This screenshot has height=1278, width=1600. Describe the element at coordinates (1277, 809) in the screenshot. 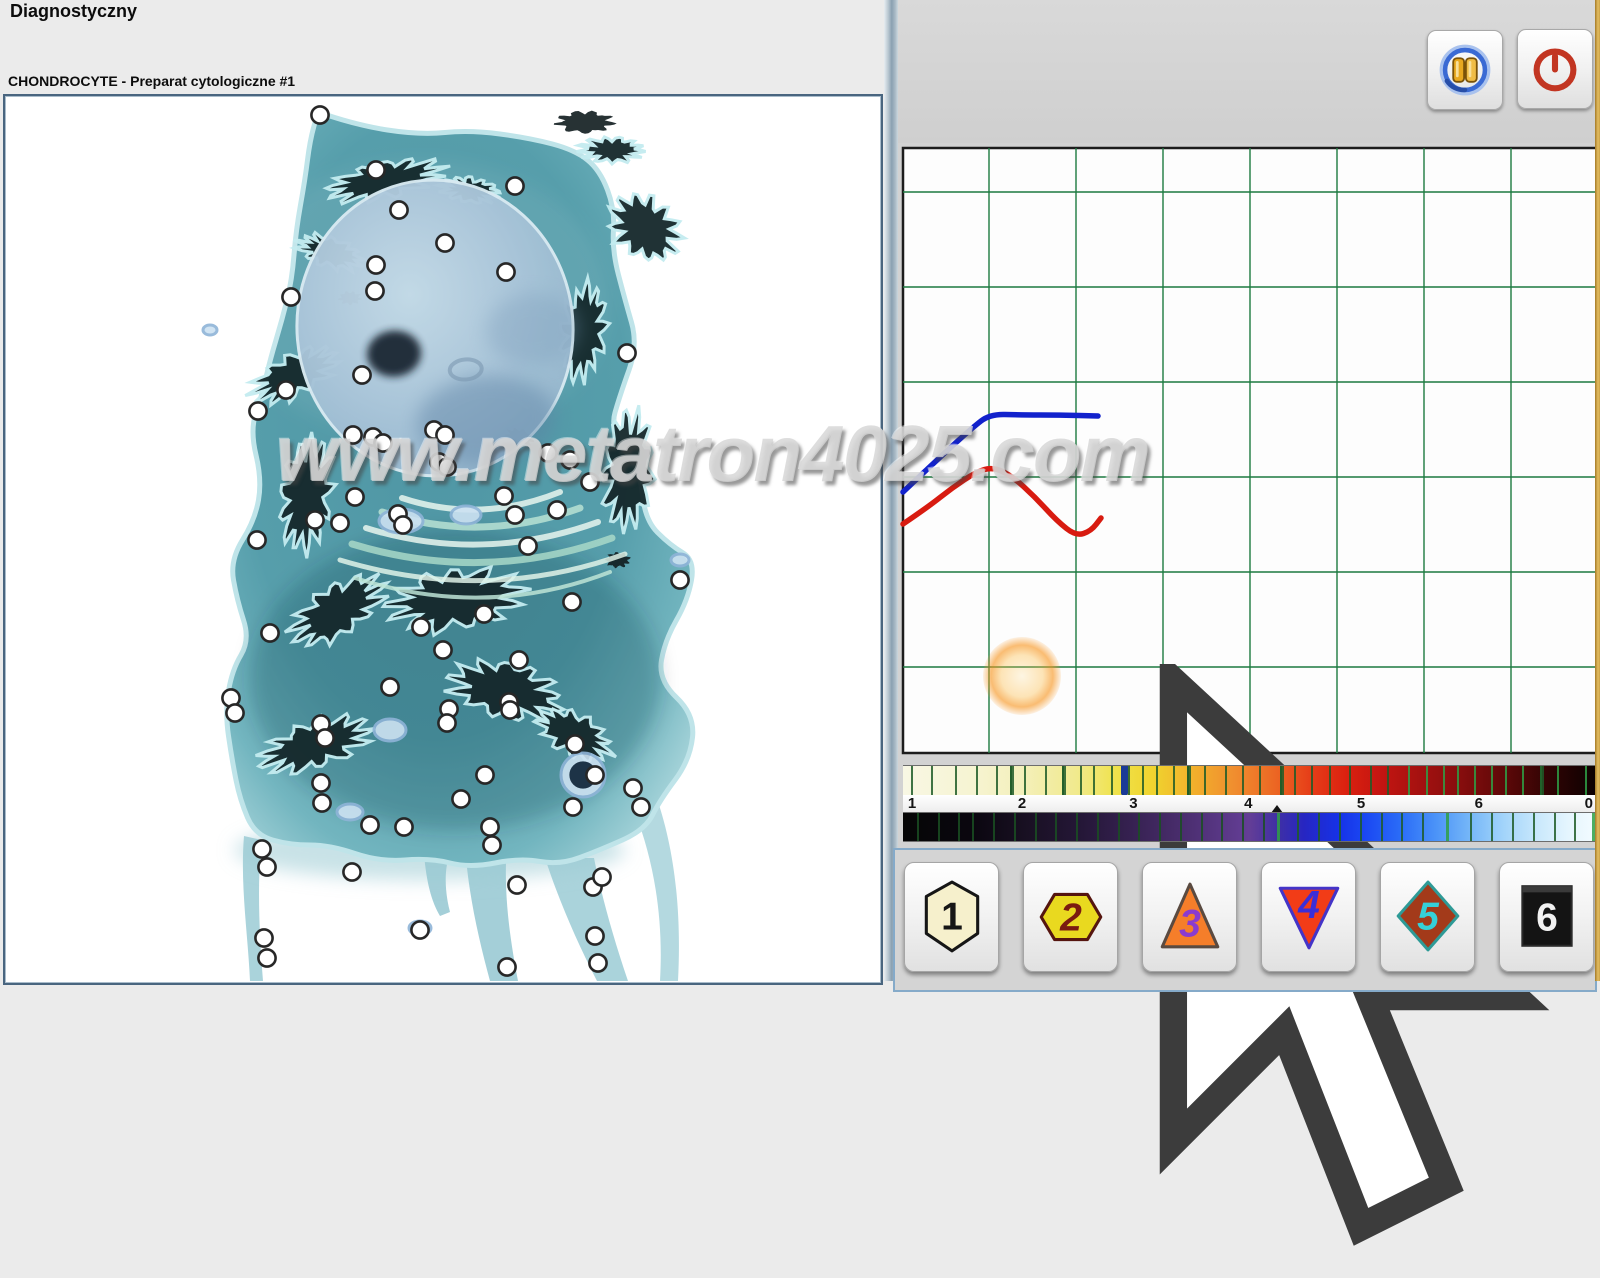

I see `spectrum-caret-marker` at that location.